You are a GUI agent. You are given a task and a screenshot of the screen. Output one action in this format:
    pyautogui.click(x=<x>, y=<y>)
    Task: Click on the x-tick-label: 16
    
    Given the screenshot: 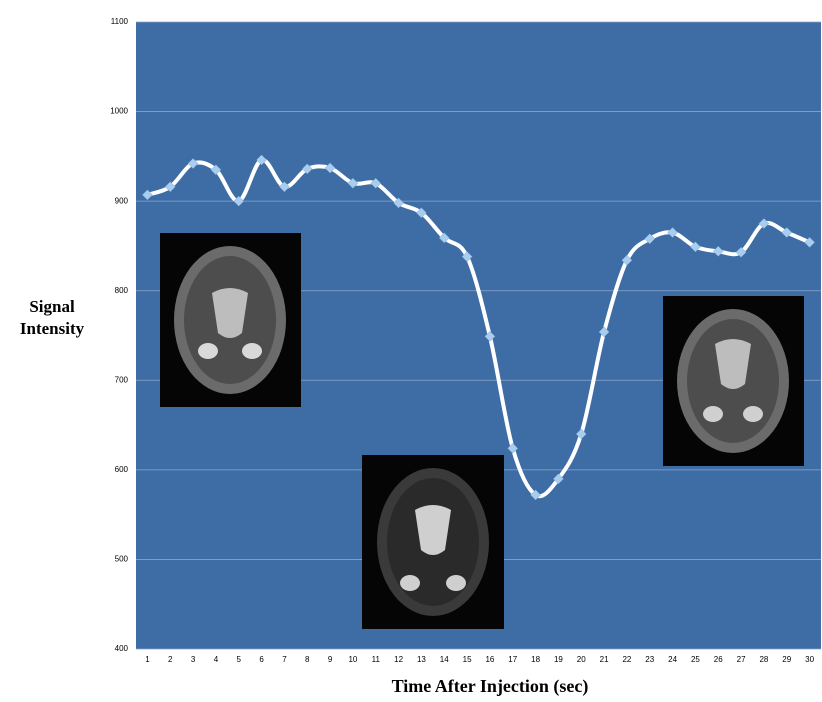 What is the action you would take?
    pyautogui.click(x=489, y=659)
    